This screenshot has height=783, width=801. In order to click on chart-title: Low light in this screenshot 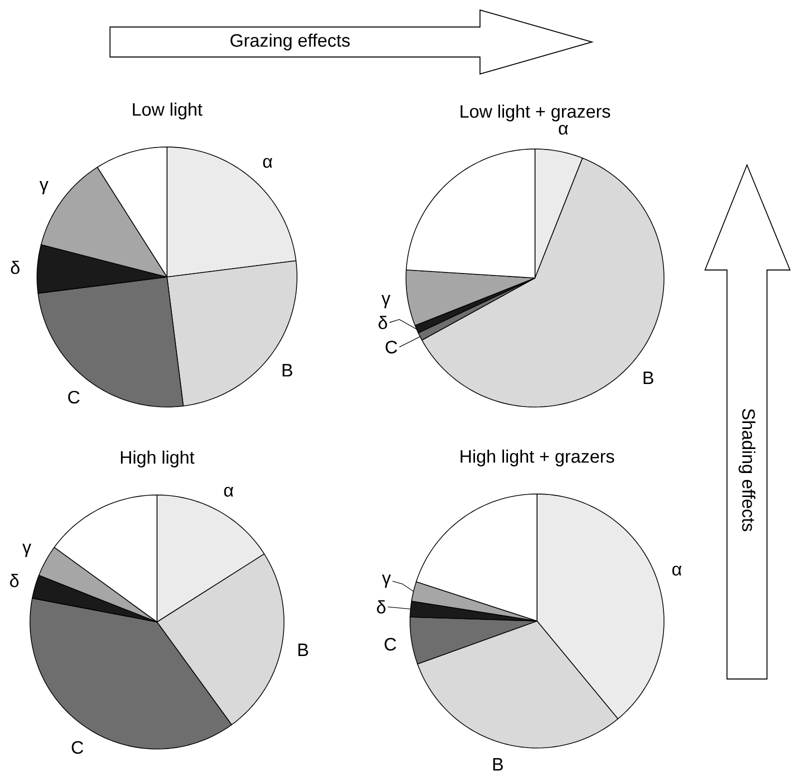, I will do `click(167, 111)`.